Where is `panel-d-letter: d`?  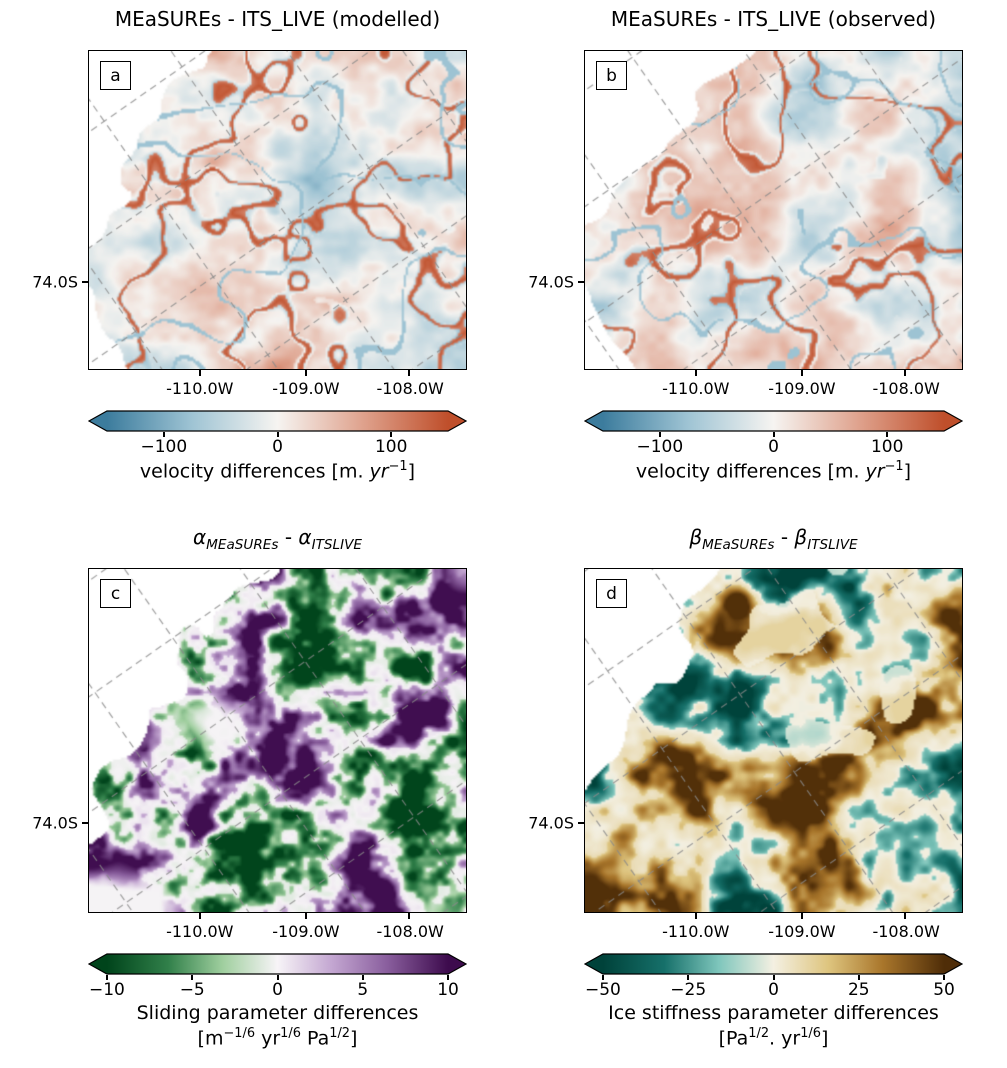
panel-d-letter: d is located at coordinates (611, 593).